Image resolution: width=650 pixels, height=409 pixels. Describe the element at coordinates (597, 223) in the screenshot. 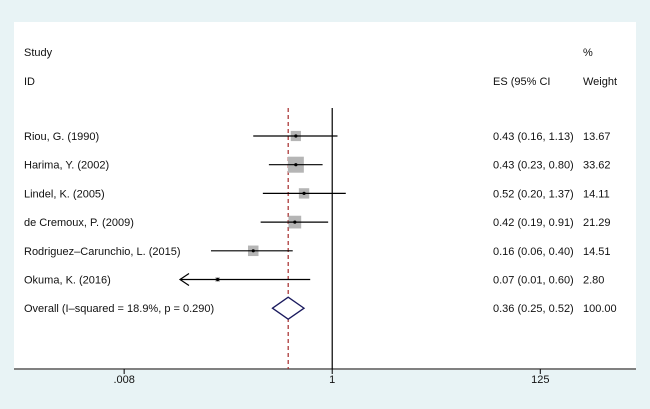

I see `study-weight: 21.29` at that location.